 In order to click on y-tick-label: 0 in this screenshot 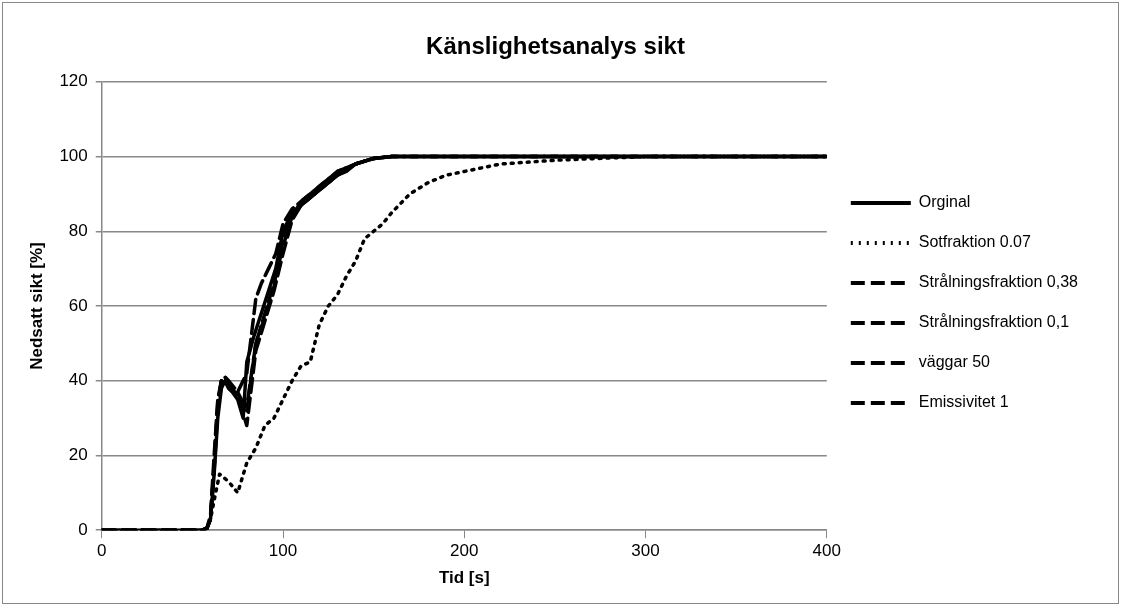, I will do `click(83, 529)`.